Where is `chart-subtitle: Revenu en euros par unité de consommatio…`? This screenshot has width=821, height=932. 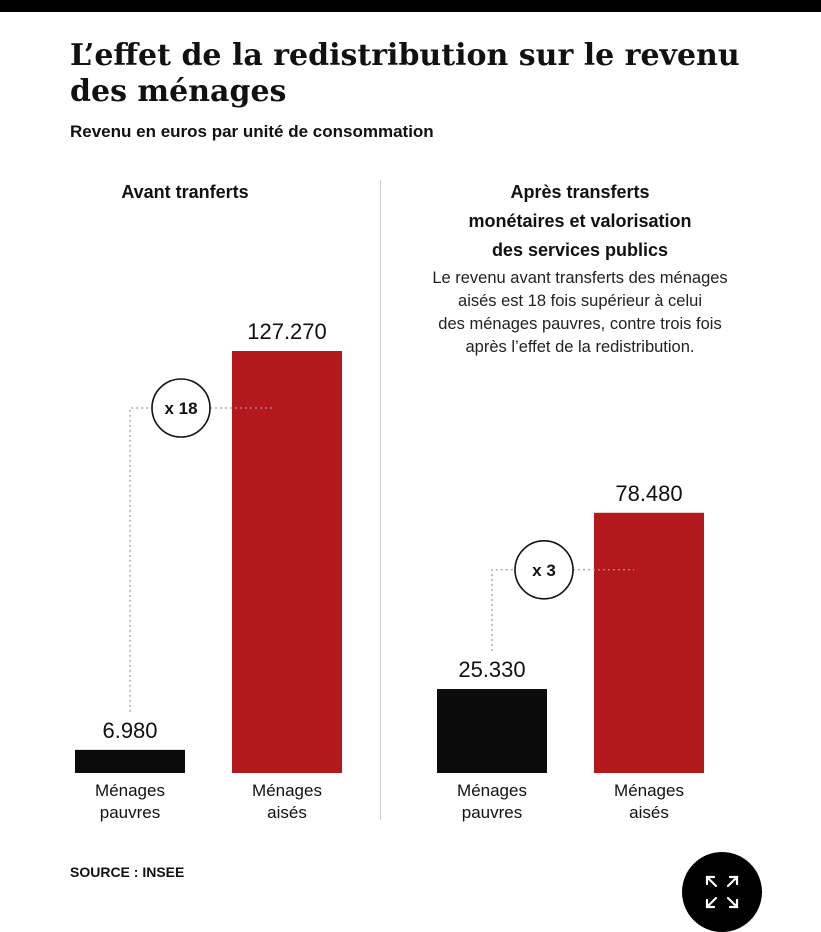 chart-subtitle: Revenu en euros par unité de consommatio… is located at coordinates (252, 131).